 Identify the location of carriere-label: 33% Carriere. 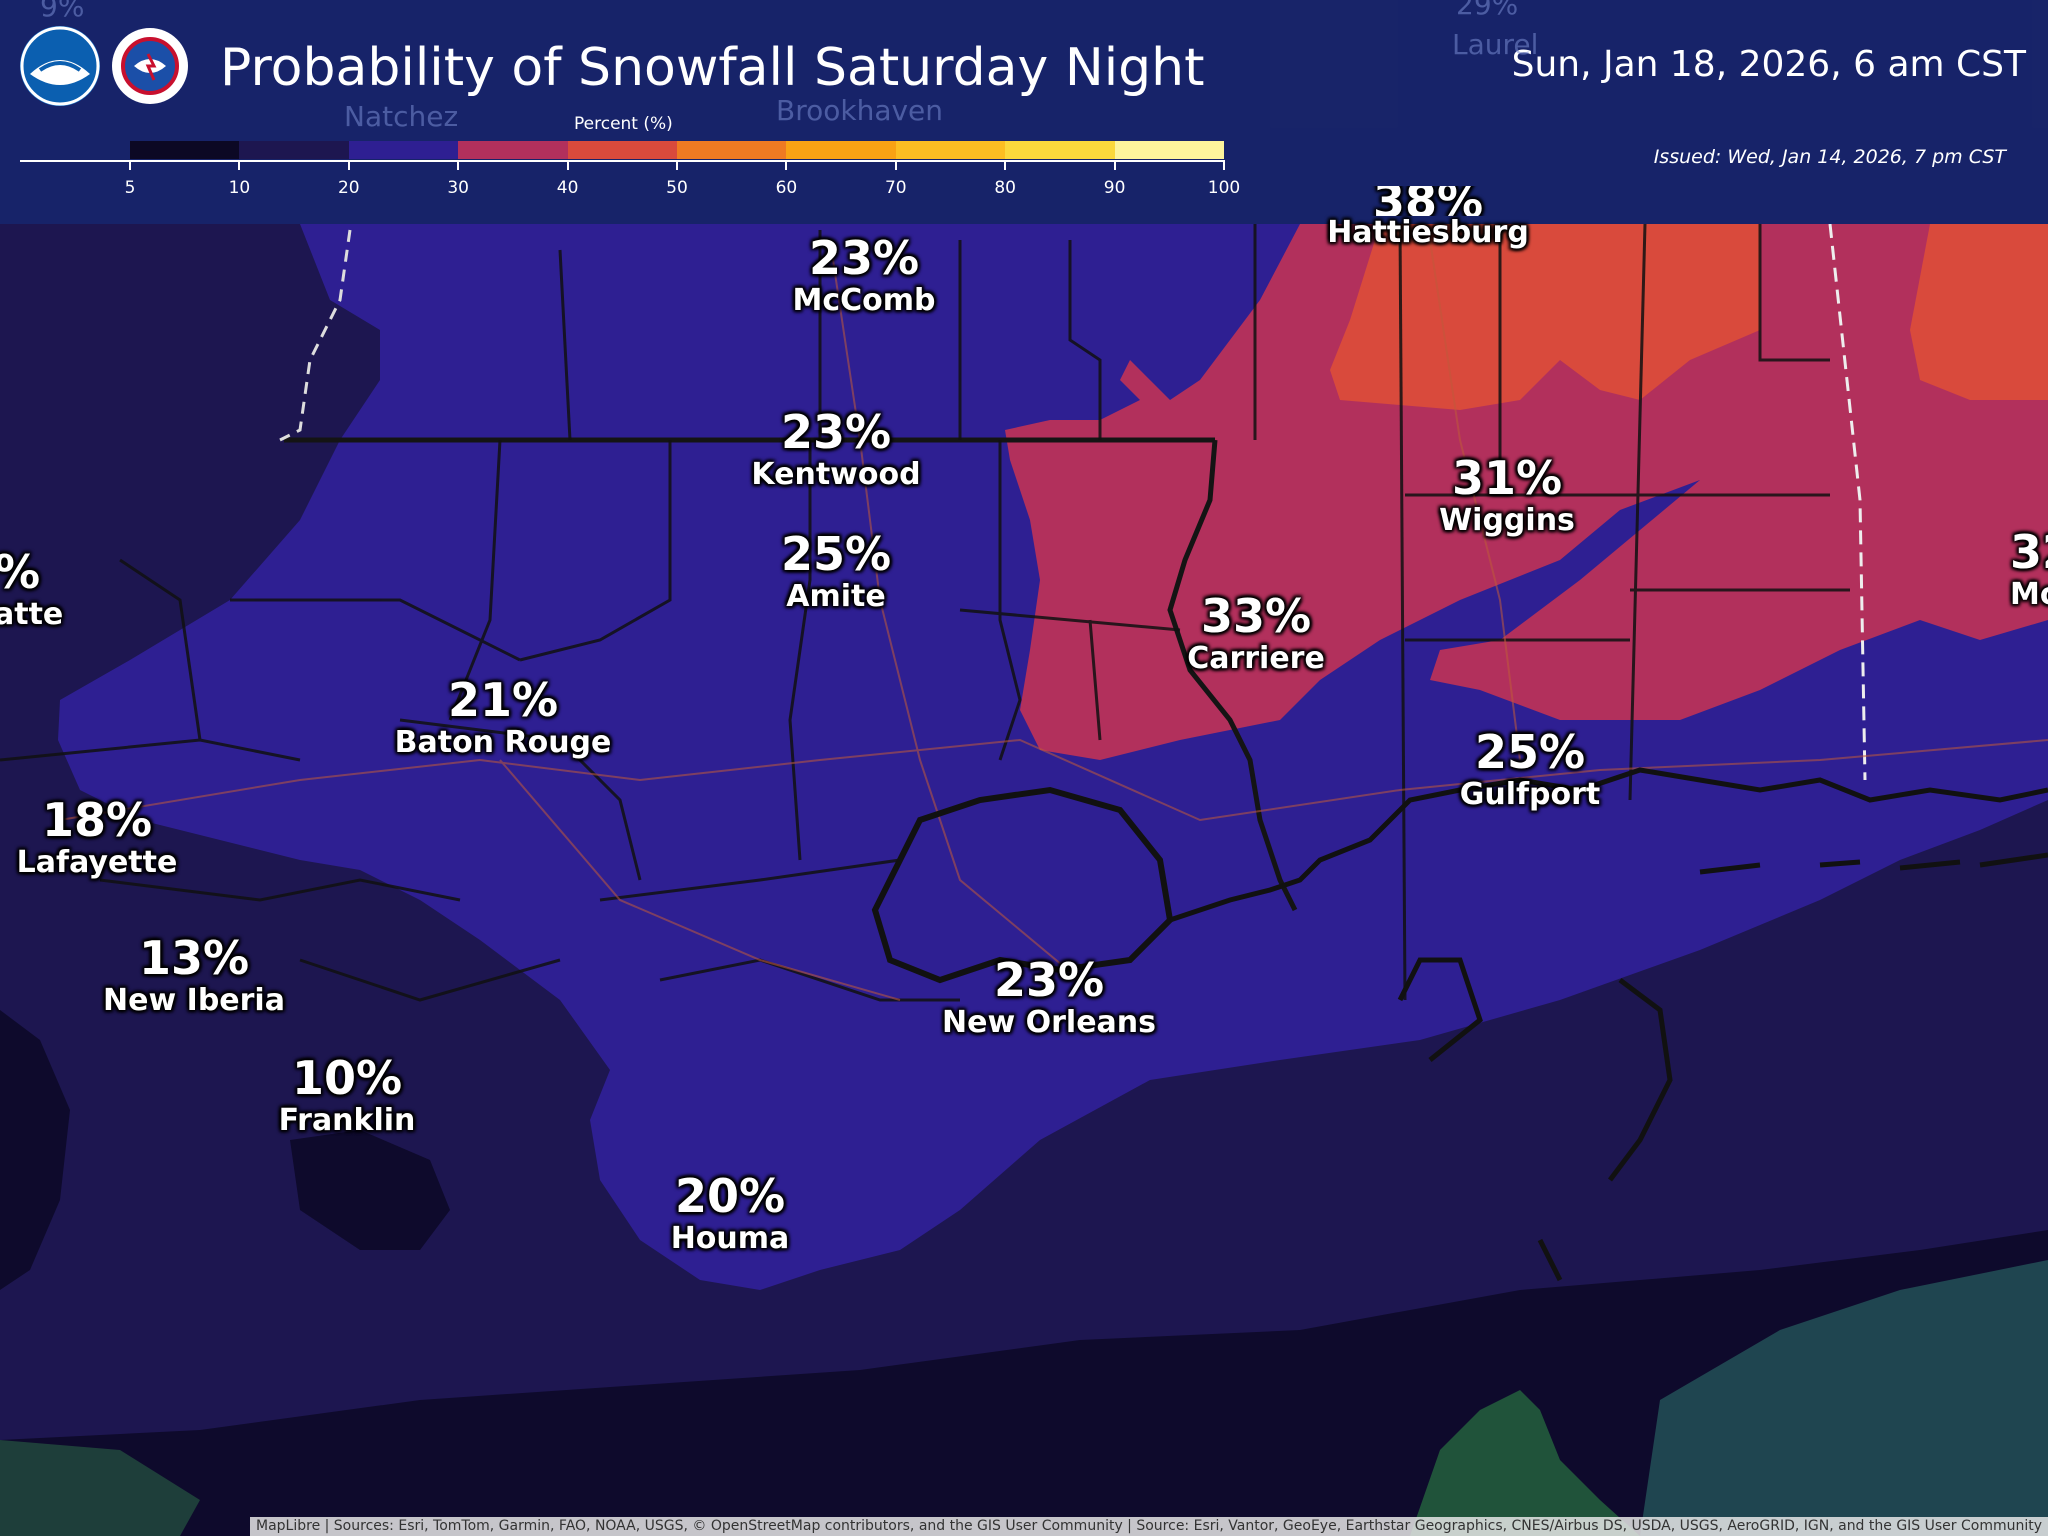
(1256, 633).